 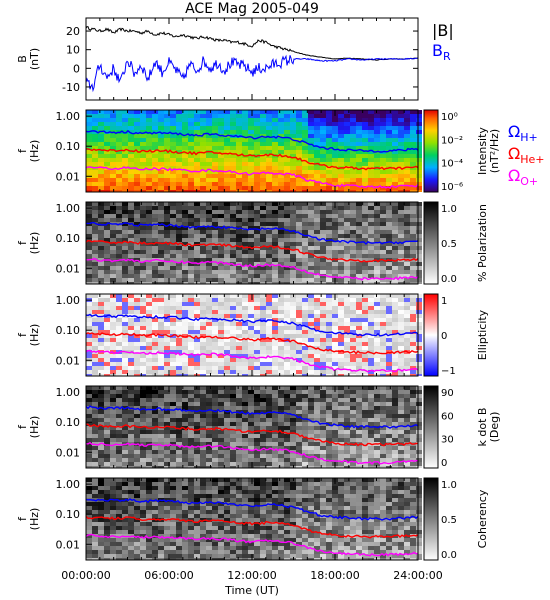 I want to click on y-axis-label: (Hz), so click(x=34, y=243).